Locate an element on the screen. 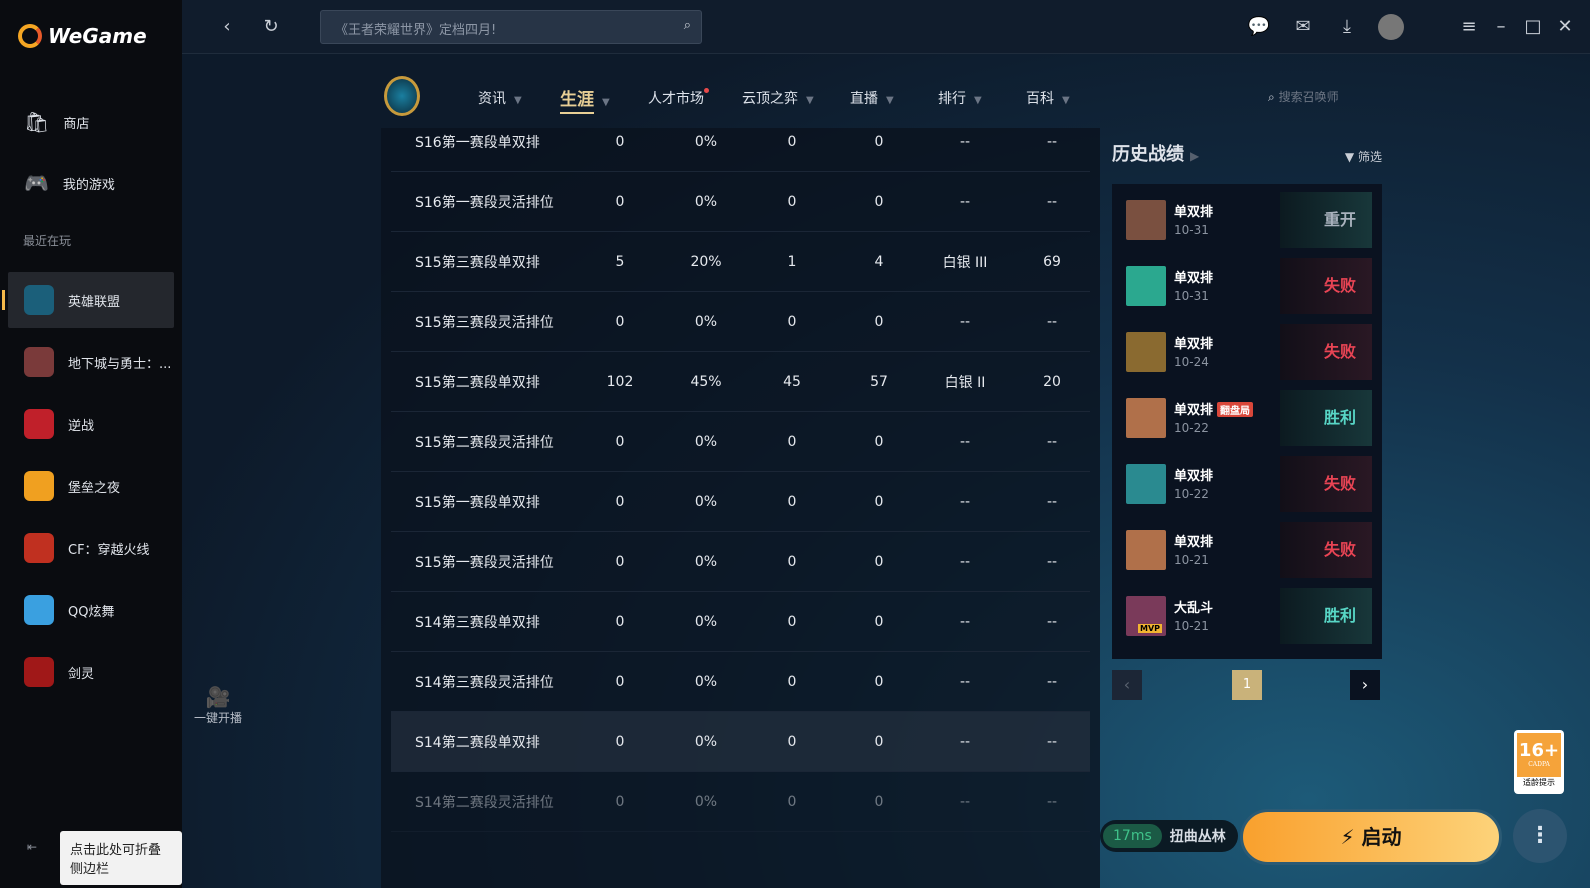 This screenshot has width=1590, height=888. tab-6: 百科 ▼ is located at coordinates (1048, 98).